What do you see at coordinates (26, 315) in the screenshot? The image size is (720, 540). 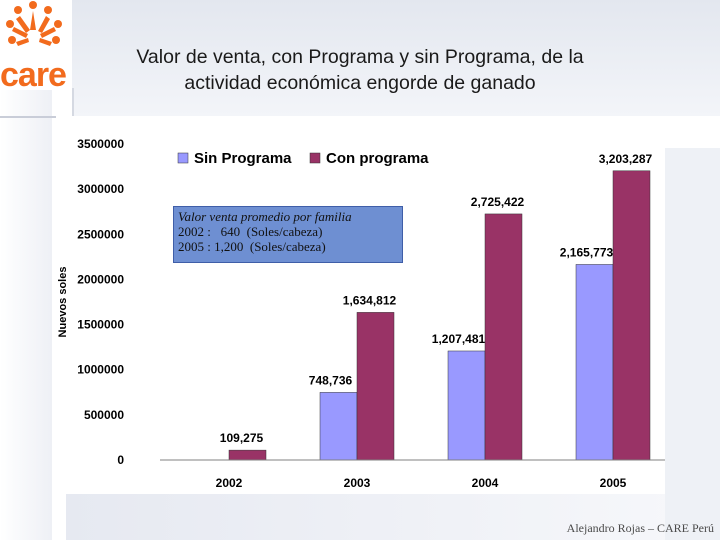 I see `left-band` at bounding box center [26, 315].